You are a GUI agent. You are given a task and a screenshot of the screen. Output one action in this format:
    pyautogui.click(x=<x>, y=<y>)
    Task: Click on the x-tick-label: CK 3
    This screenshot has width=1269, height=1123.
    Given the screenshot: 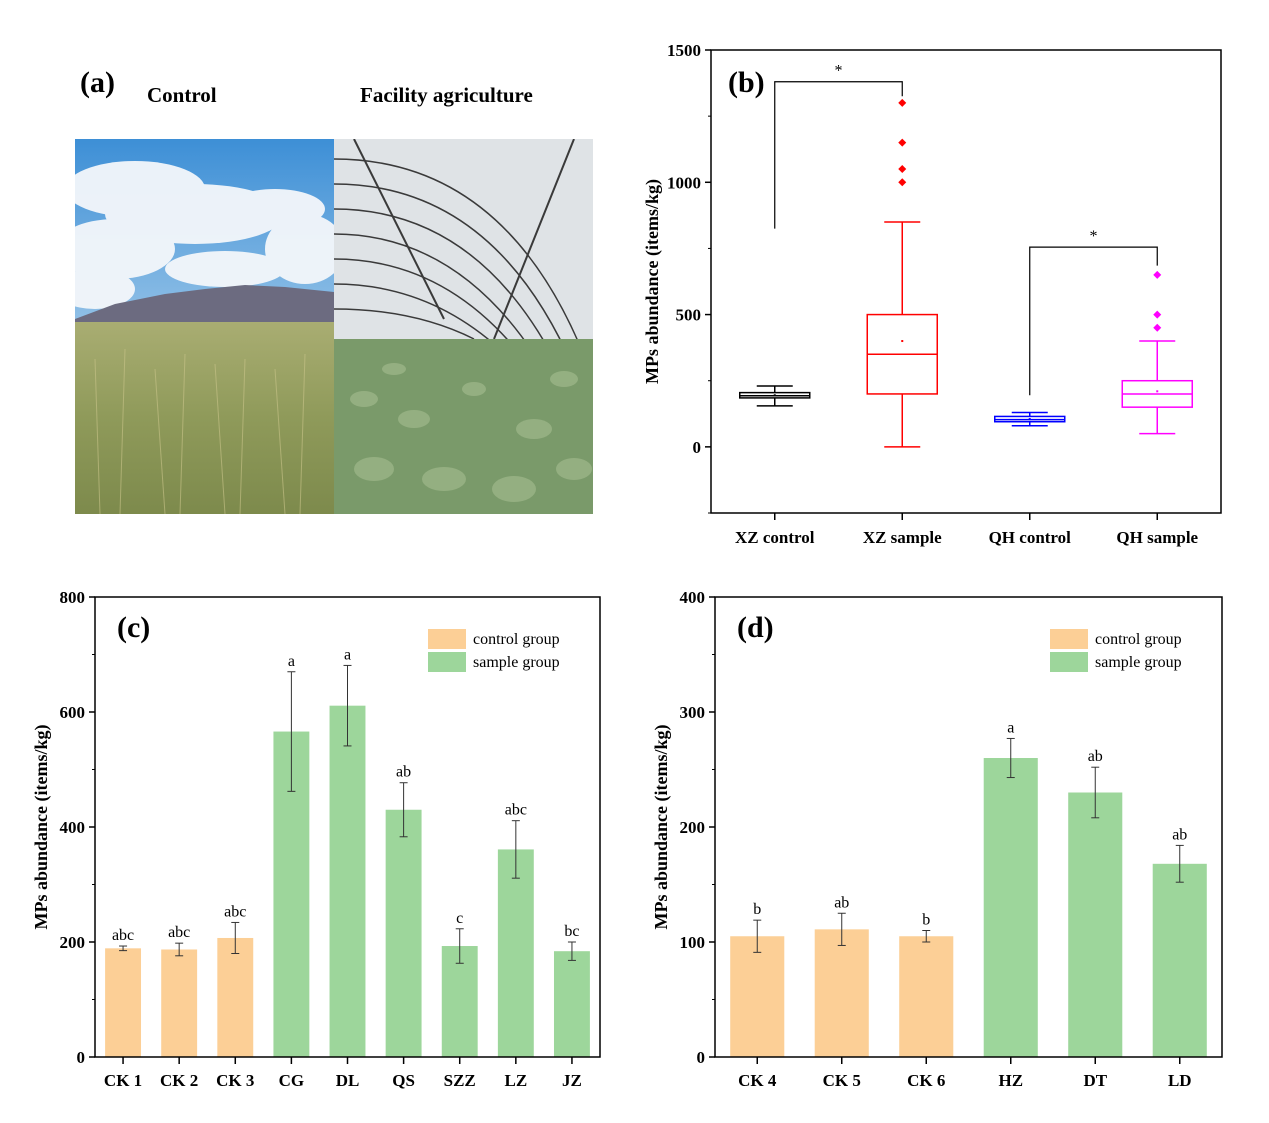 What is the action you would take?
    pyautogui.click(x=235, y=1080)
    